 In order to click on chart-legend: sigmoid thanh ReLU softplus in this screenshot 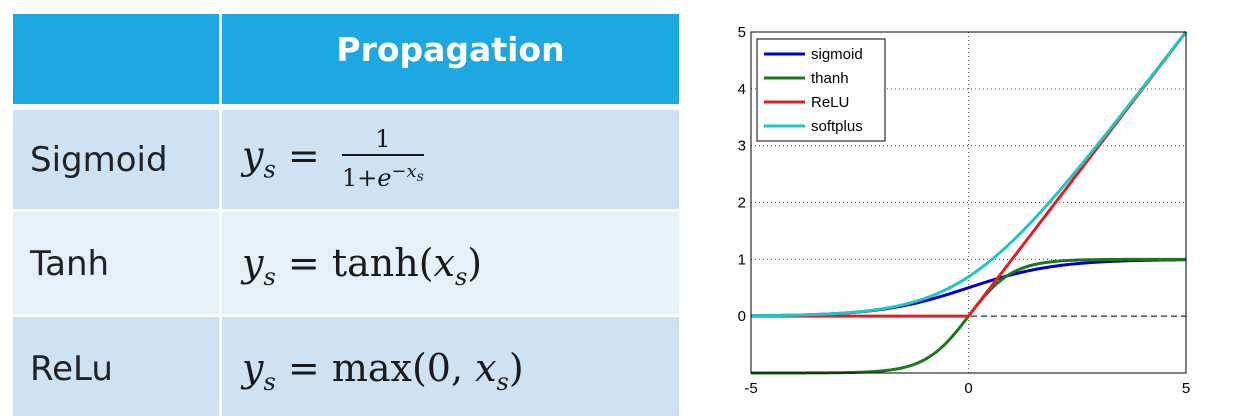, I will do `click(821, 90)`.